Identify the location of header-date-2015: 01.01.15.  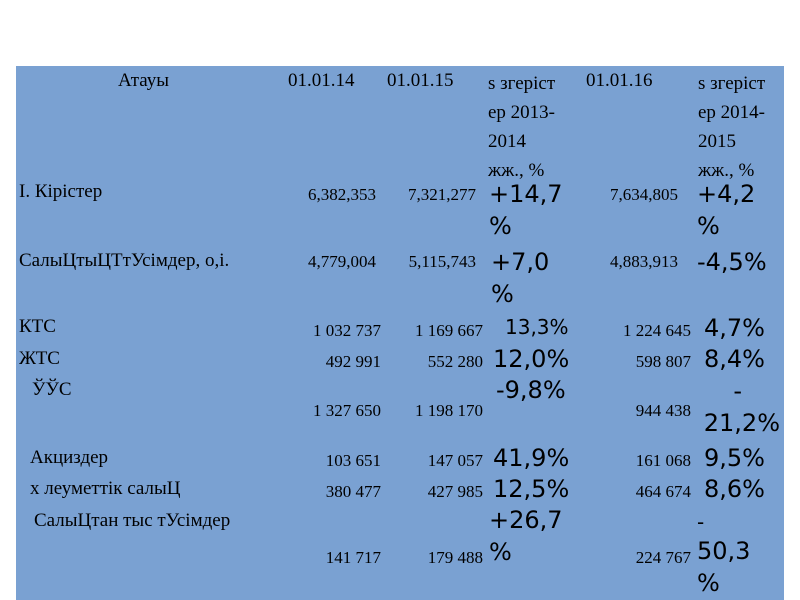
(420, 80).